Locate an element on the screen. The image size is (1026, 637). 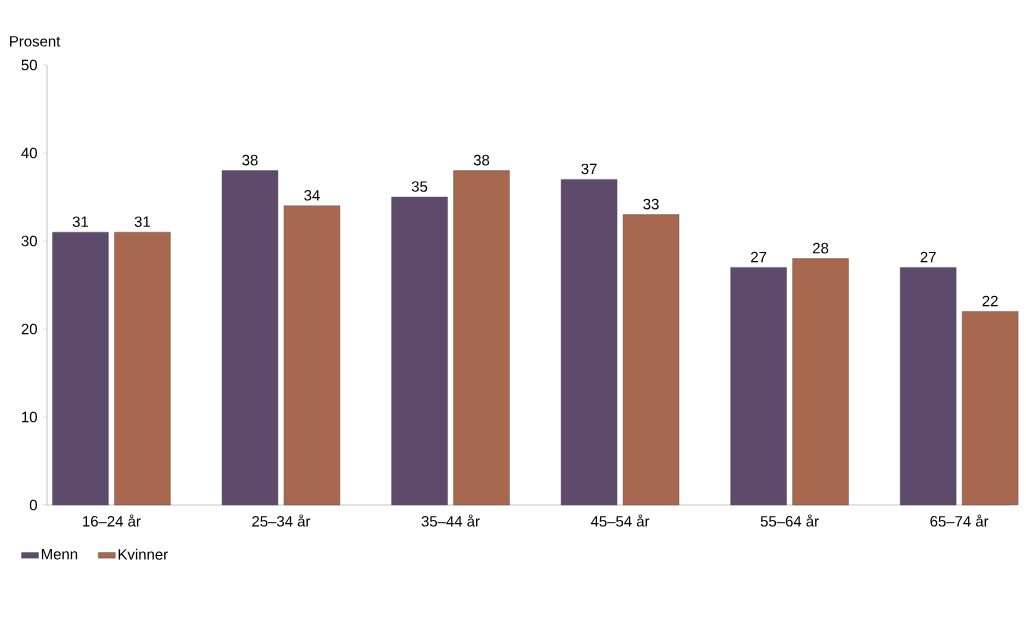
x-tick-label: 16–24 år is located at coordinates (112, 520).